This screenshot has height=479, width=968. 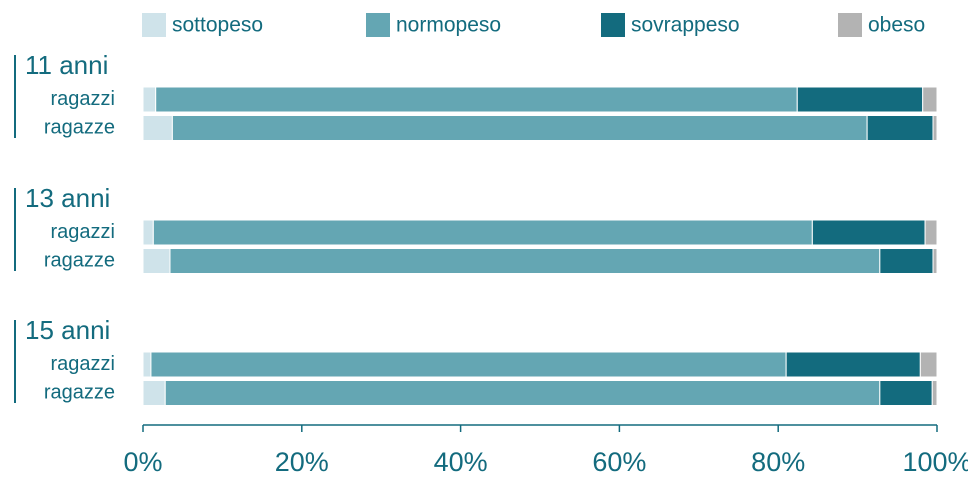 I want to click on x-tick-label: 60%, so click(x=619, y=462).